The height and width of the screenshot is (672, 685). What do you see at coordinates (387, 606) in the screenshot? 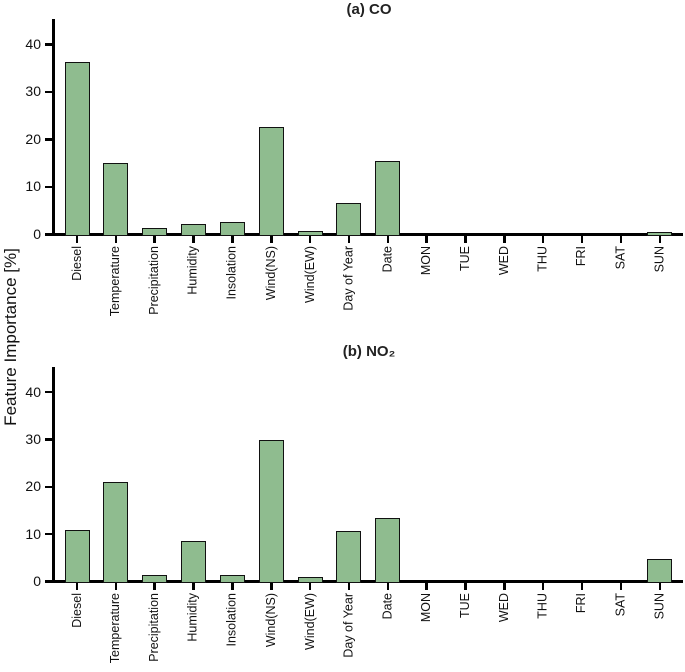
I see `x-tick-label: Date` at bounding box center [387, 606].